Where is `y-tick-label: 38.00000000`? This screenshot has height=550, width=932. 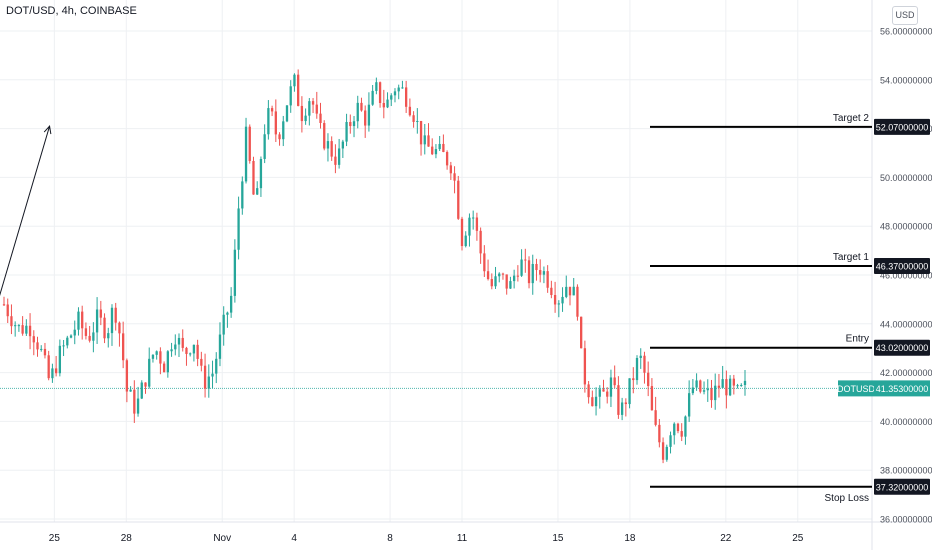
y-tick-label: 38.00000000 is located at coordinates (906, 471).